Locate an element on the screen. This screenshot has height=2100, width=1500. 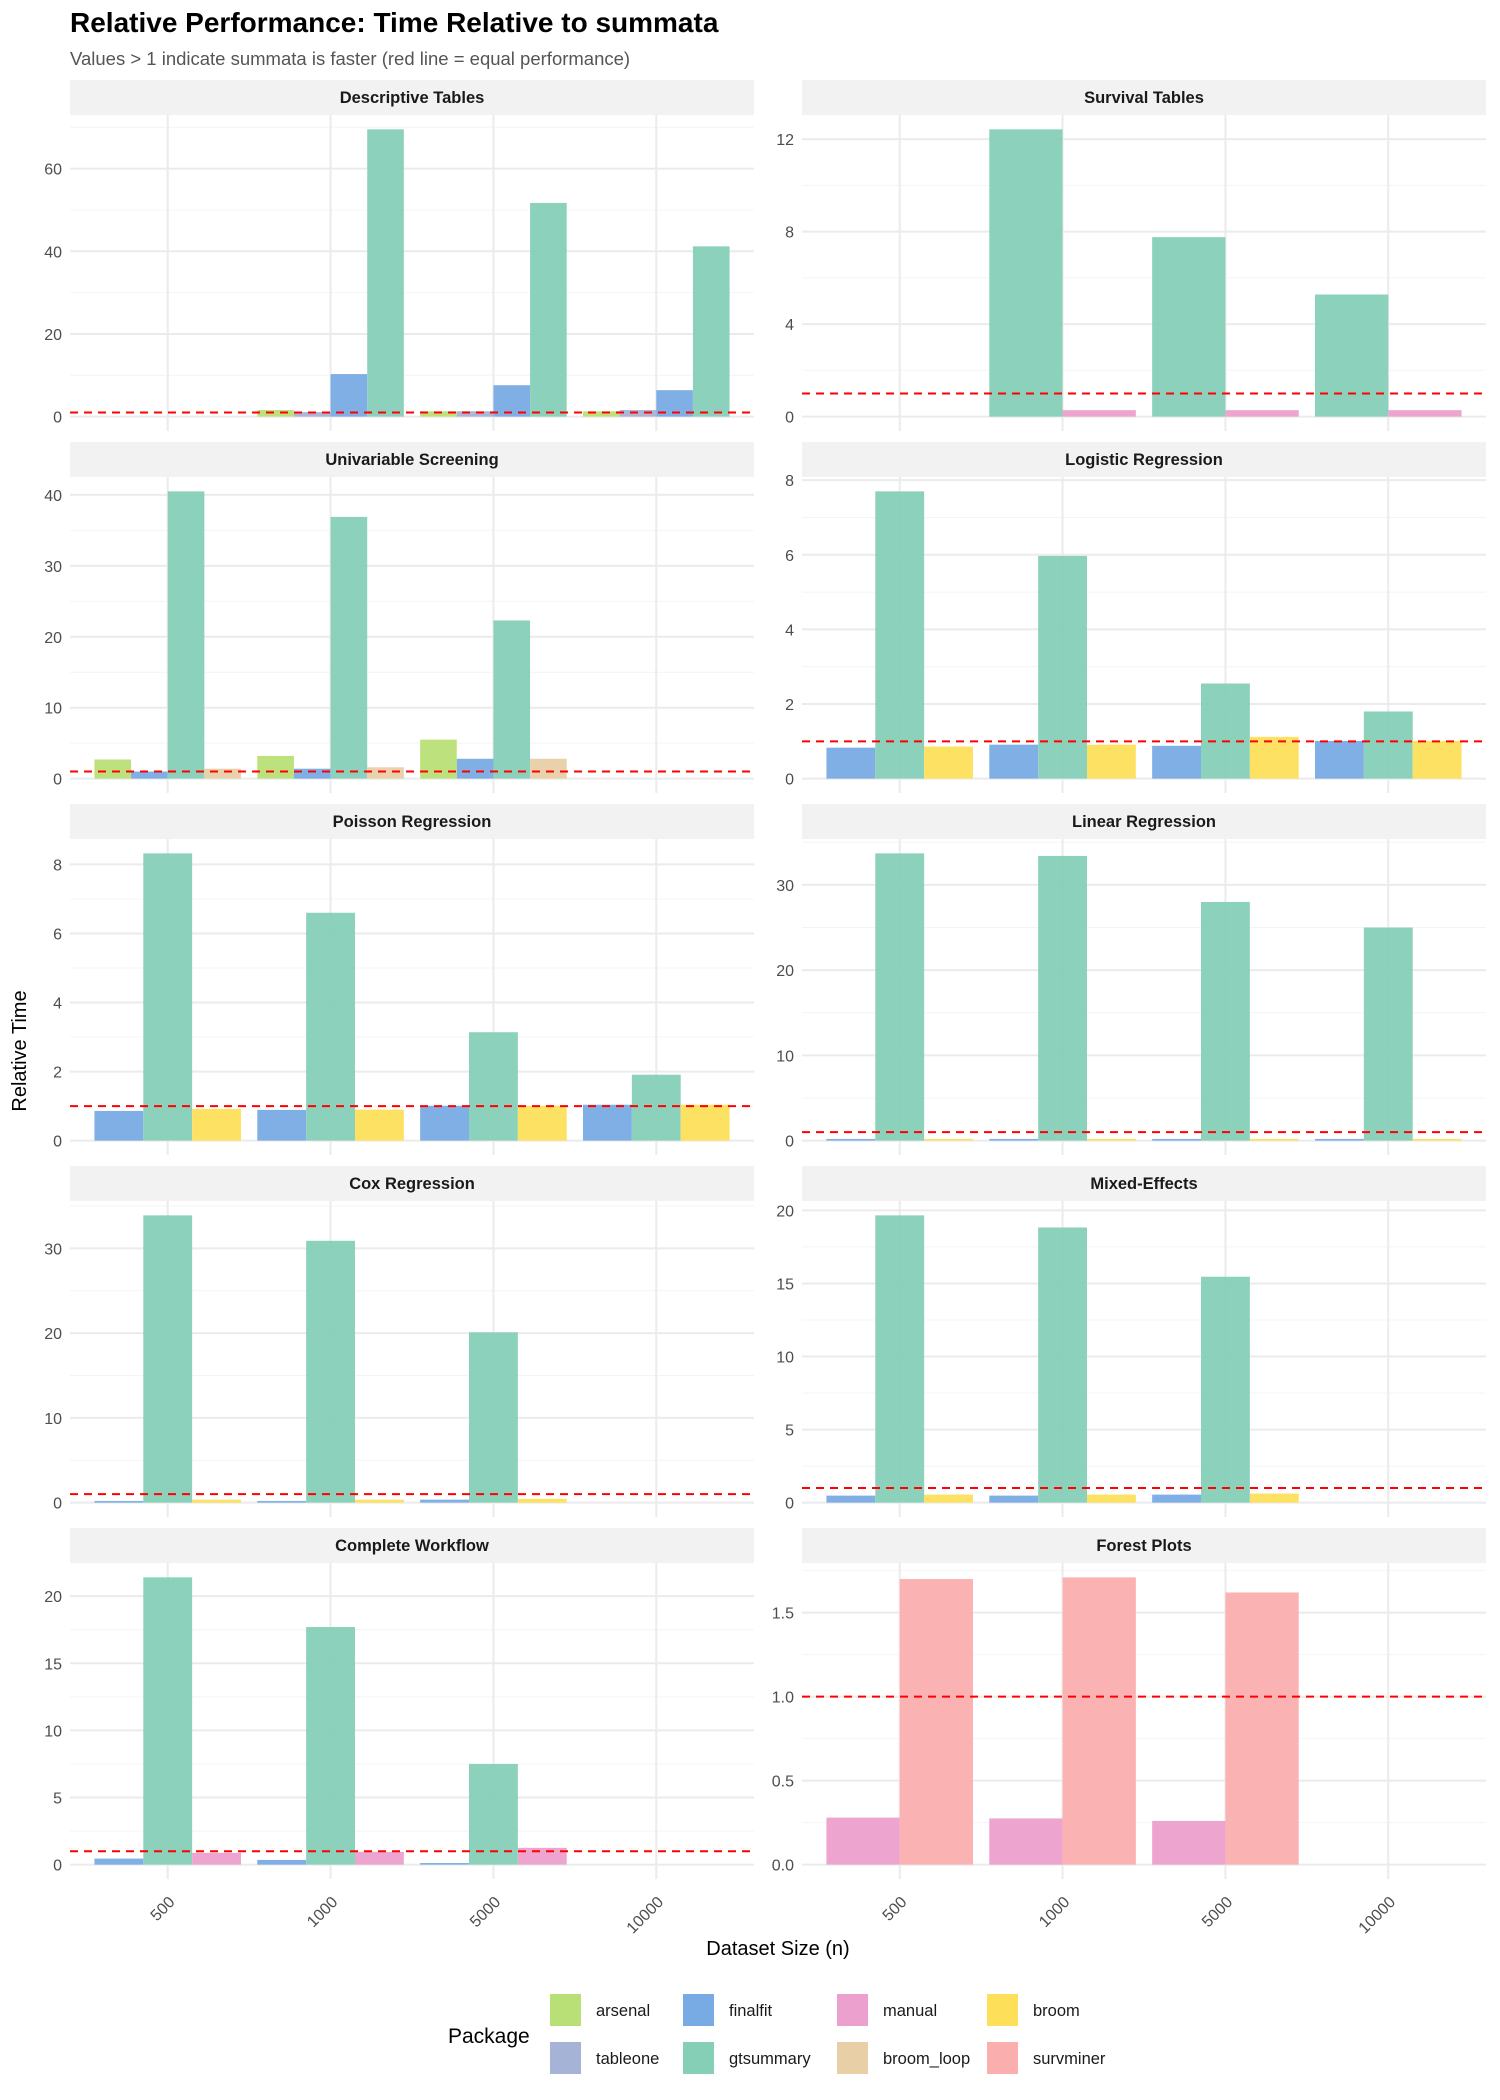
panel-forest-plots: Forest Plots 0.0 0.5 1.0 1.5 500 1000 5000 10000 is located at coordinates (1129, 1732).